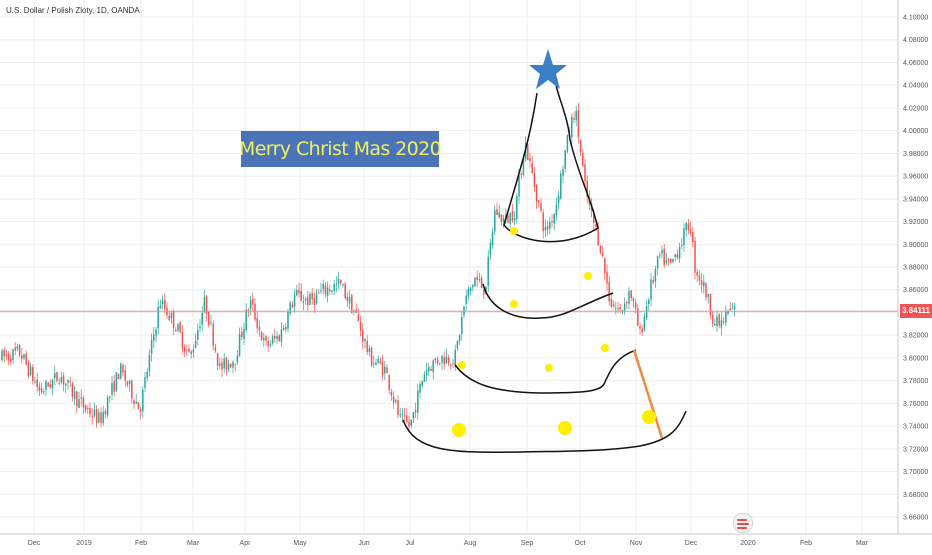 The image size is (932, 555). Describe the element at coordinates (915, 63) in the screenshot. I see `y-tick-label: 4.06000` at that location.